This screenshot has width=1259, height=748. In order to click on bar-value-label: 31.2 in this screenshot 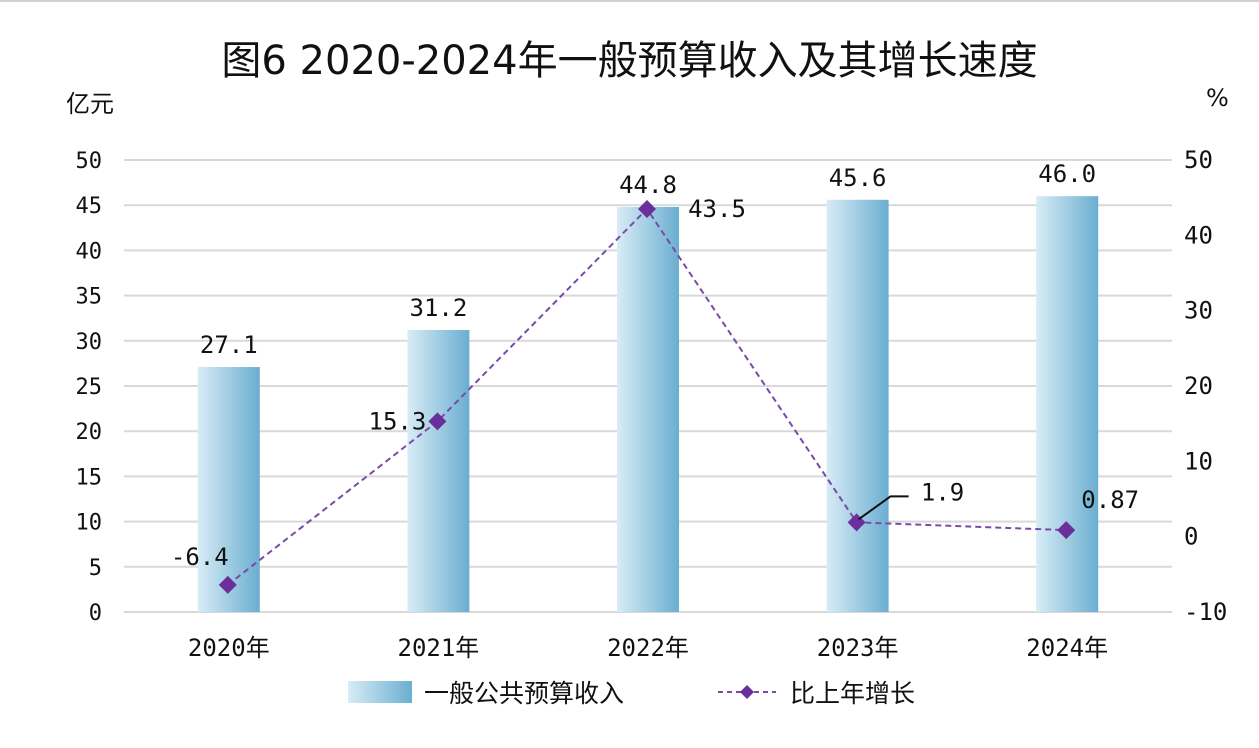, I will do `click(439, 308)`.